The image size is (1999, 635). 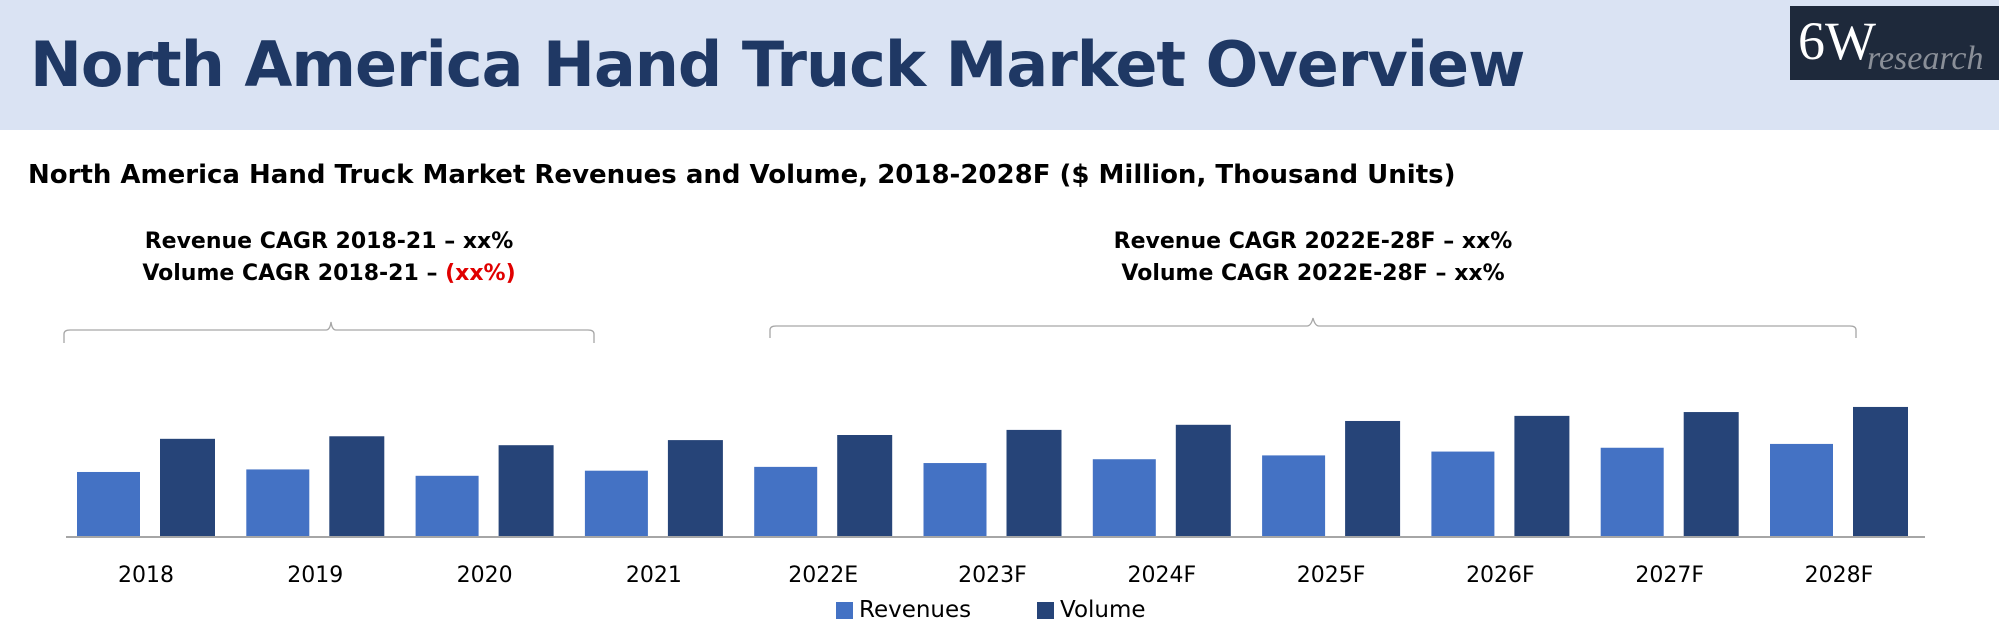 What do you see at coordinates (1837, 41) in the screenshot?
I see `logo-main: 6W` at bounding box center [1837, 41].